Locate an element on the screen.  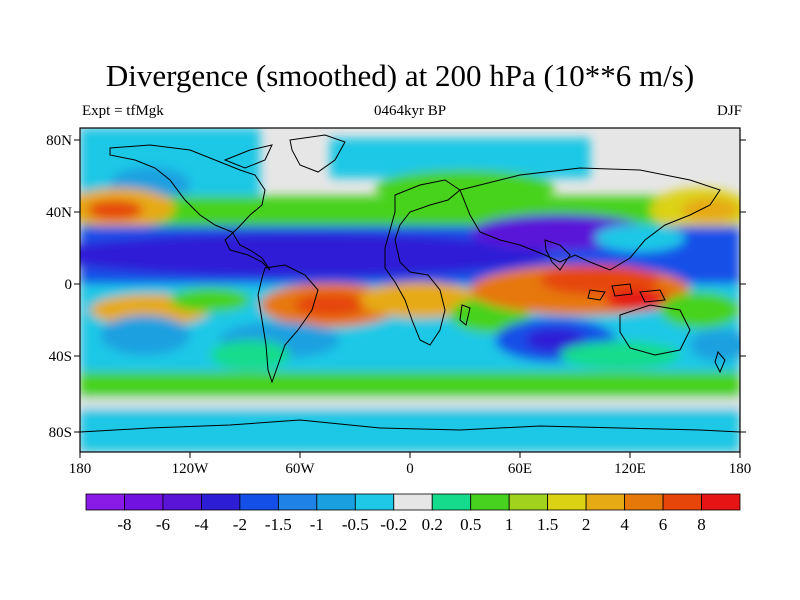
lat-label: 40S is located at coordinates (60, 357).